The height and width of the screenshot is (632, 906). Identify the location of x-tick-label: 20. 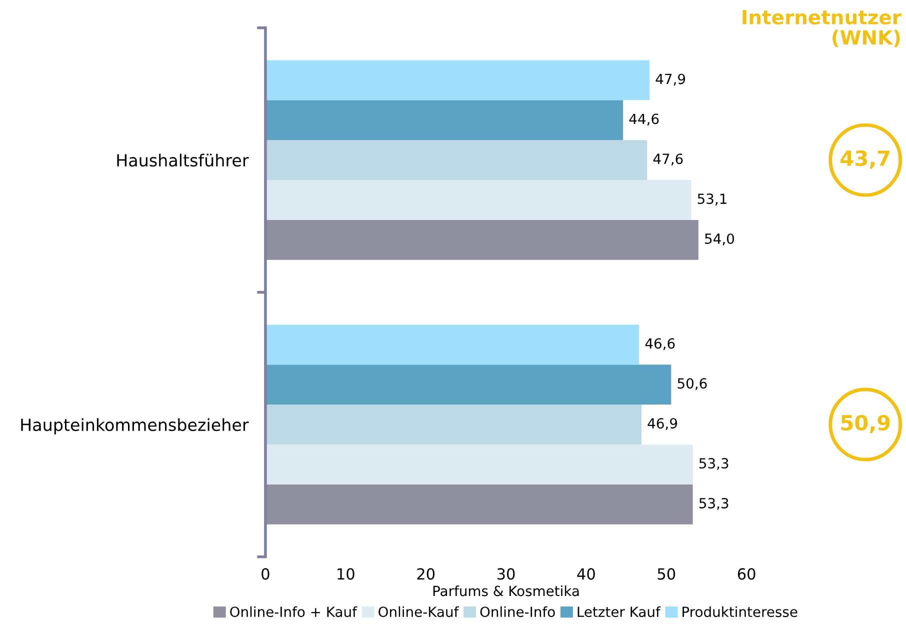
(426, 574).